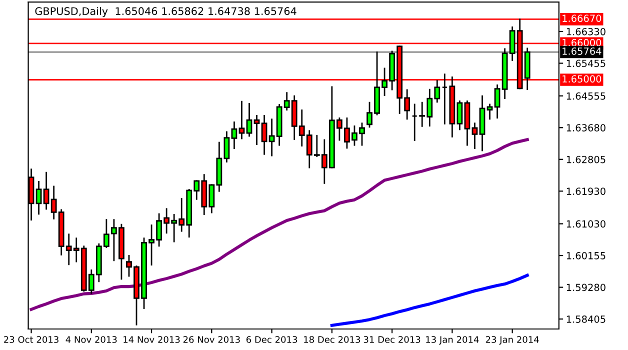 Image resolution: width=628 pixels, height=350 pixels. What do you see at coordinates (452, 340) in the screenshot?
I see `x-tick-label: 13 Jan 2014` at bounding box center [452, 340].